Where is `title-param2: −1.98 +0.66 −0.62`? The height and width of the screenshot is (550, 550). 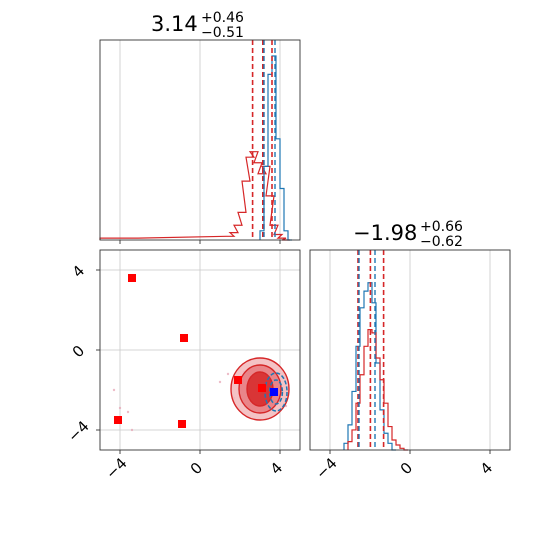 title-param2: −1.98 +0.66 −0.62 is located at coordinates (408, 234).